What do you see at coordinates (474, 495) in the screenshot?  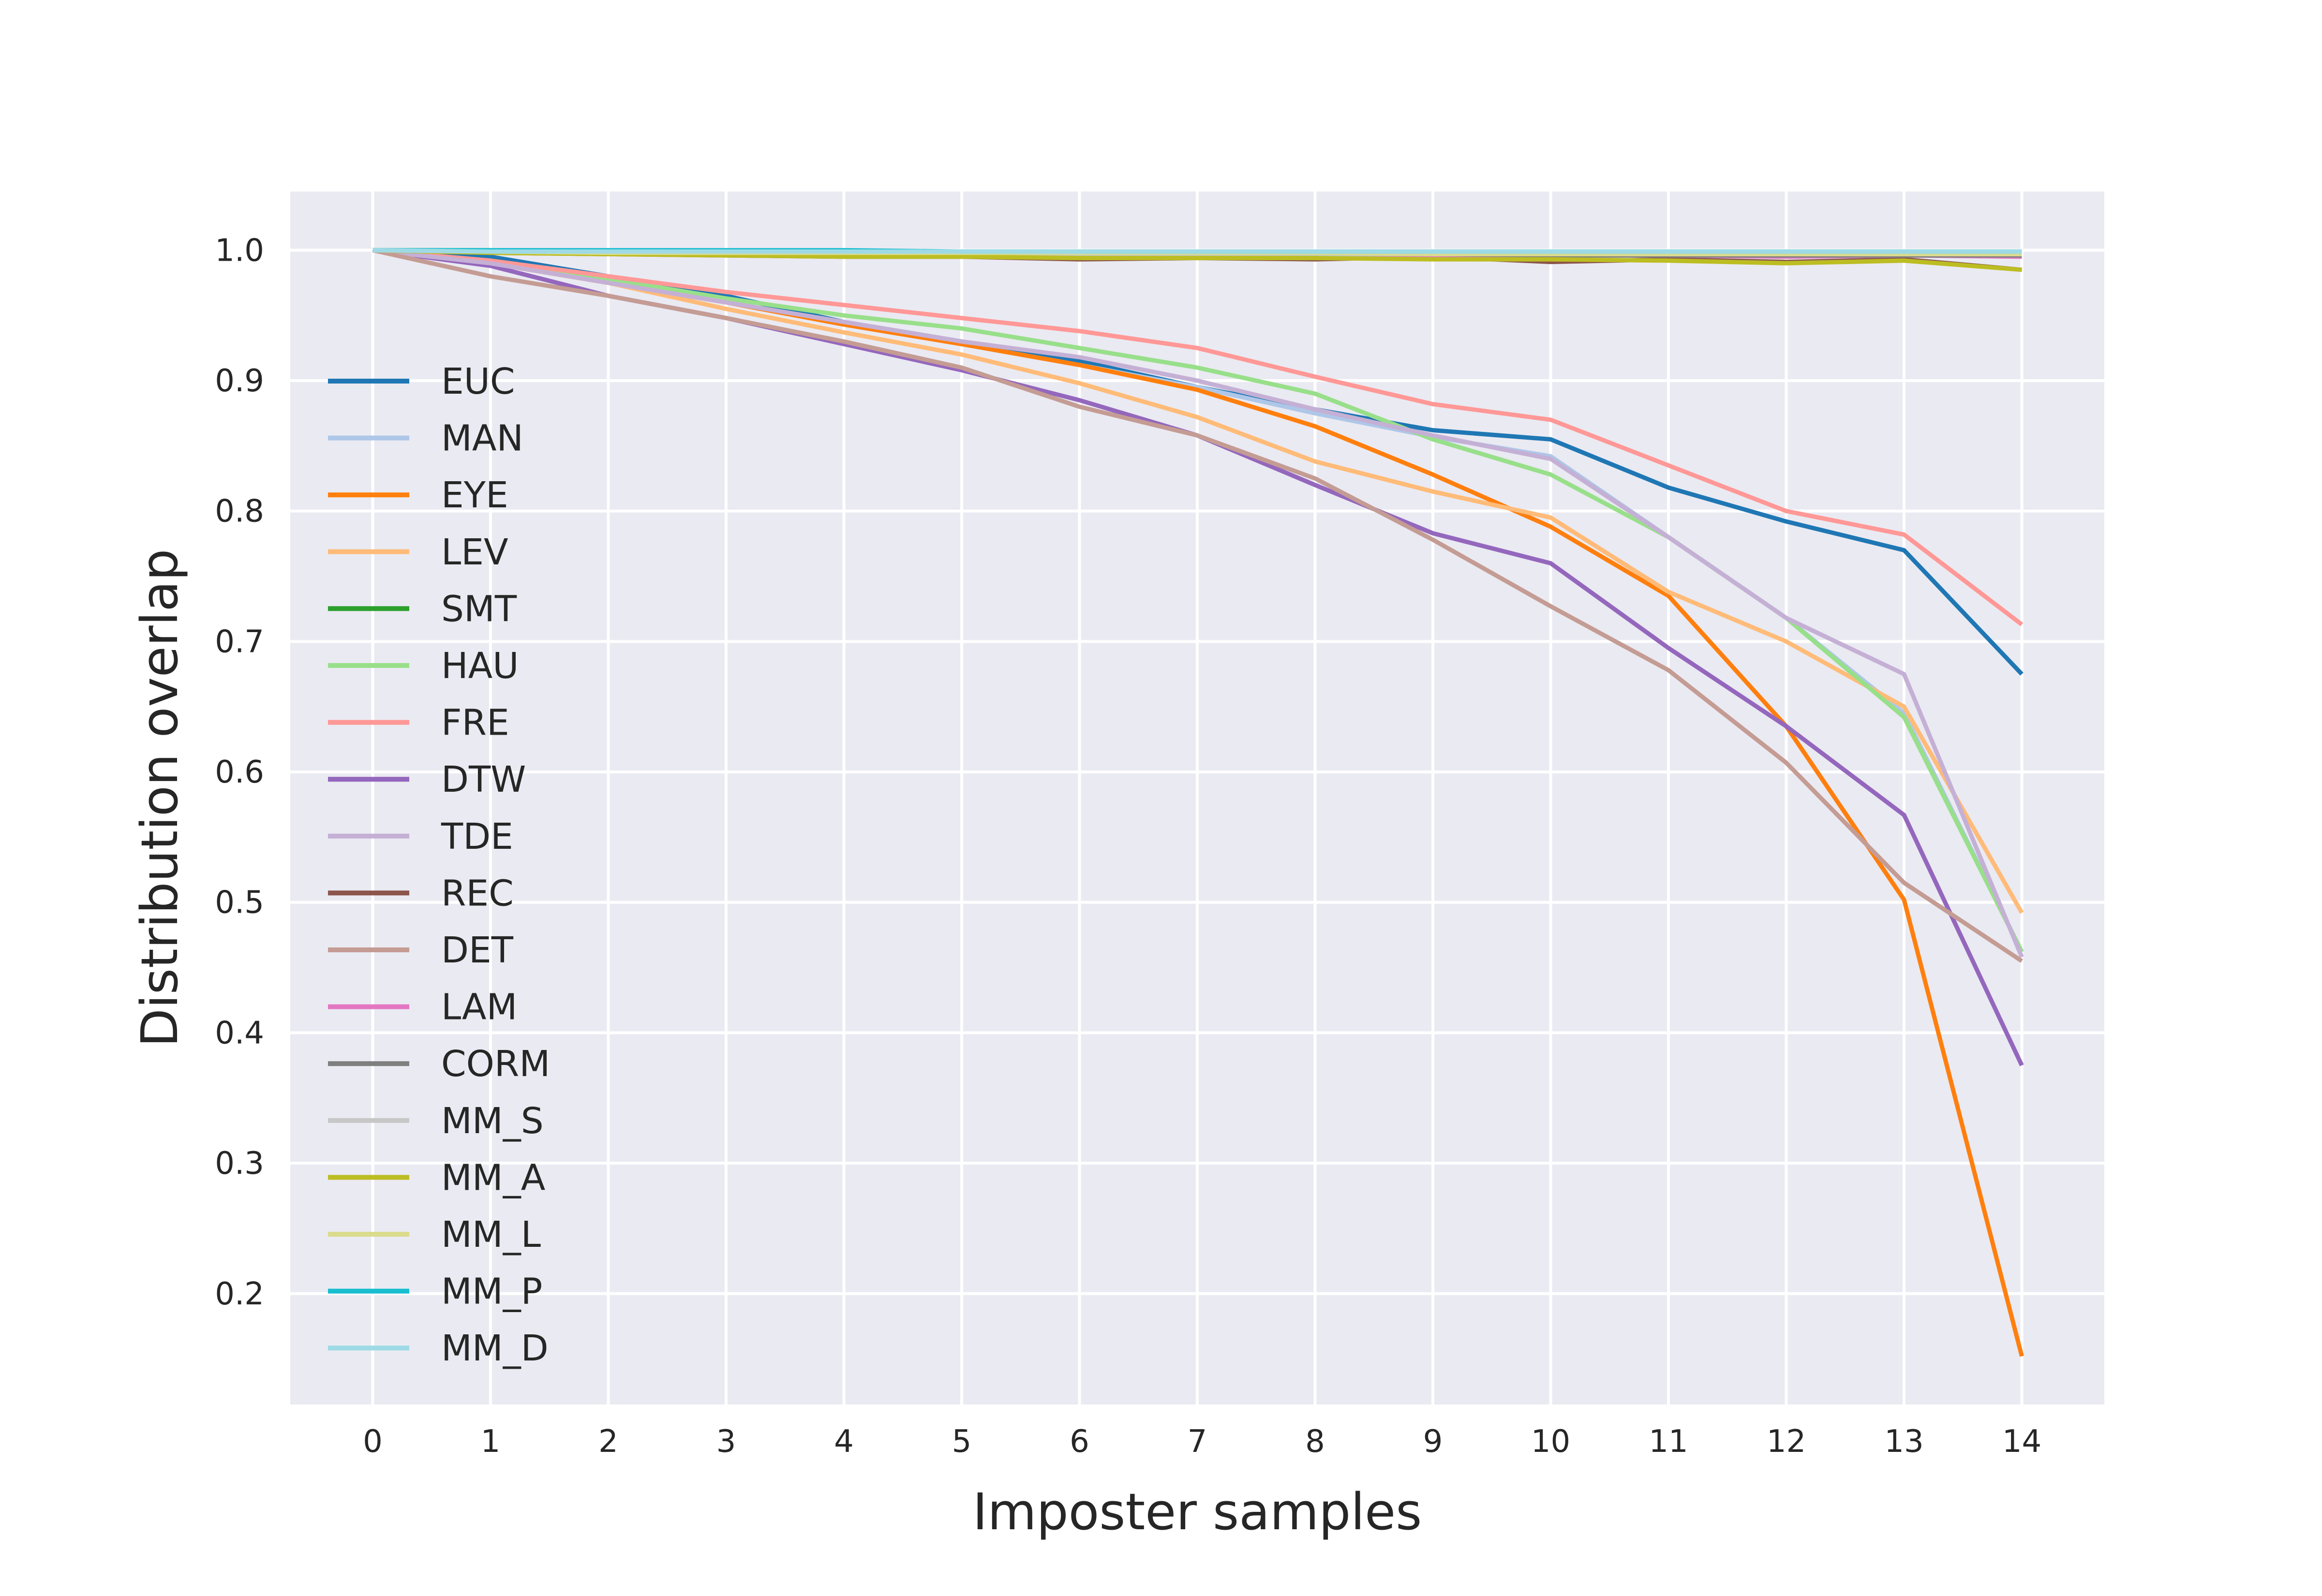 I see `legend-label: EYE` at bounding box center [474, 495].